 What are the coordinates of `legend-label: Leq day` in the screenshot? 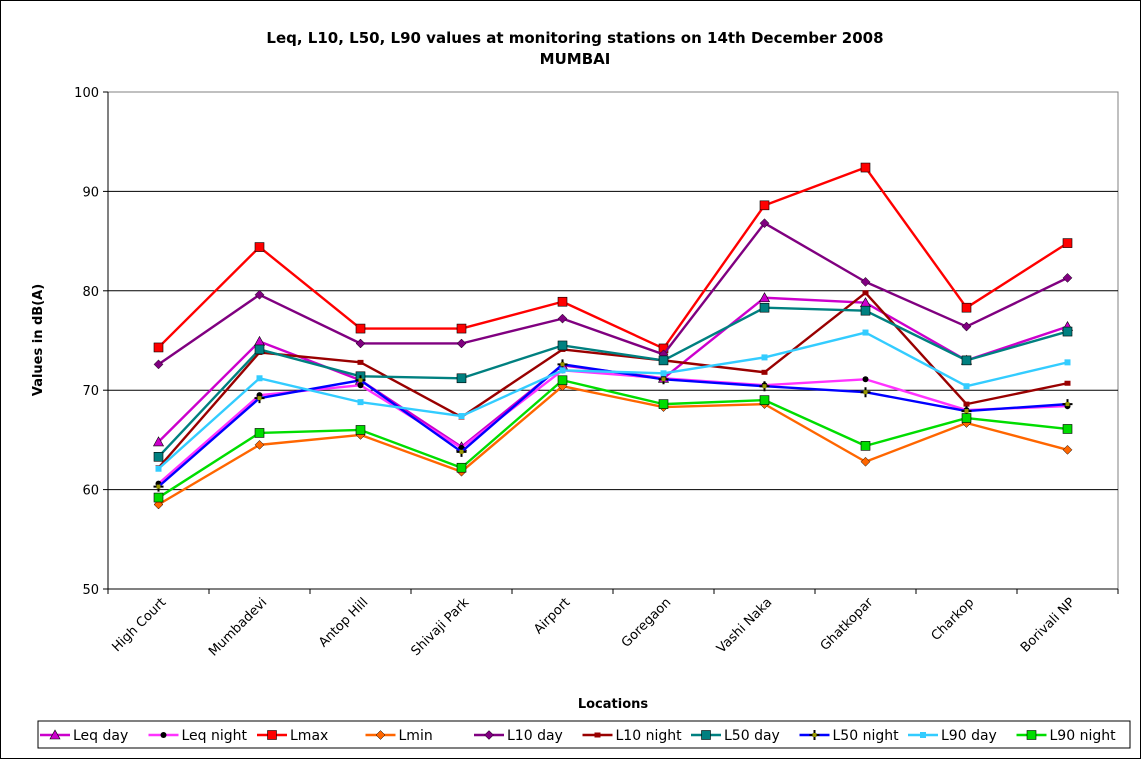 It's located at (100, 736).